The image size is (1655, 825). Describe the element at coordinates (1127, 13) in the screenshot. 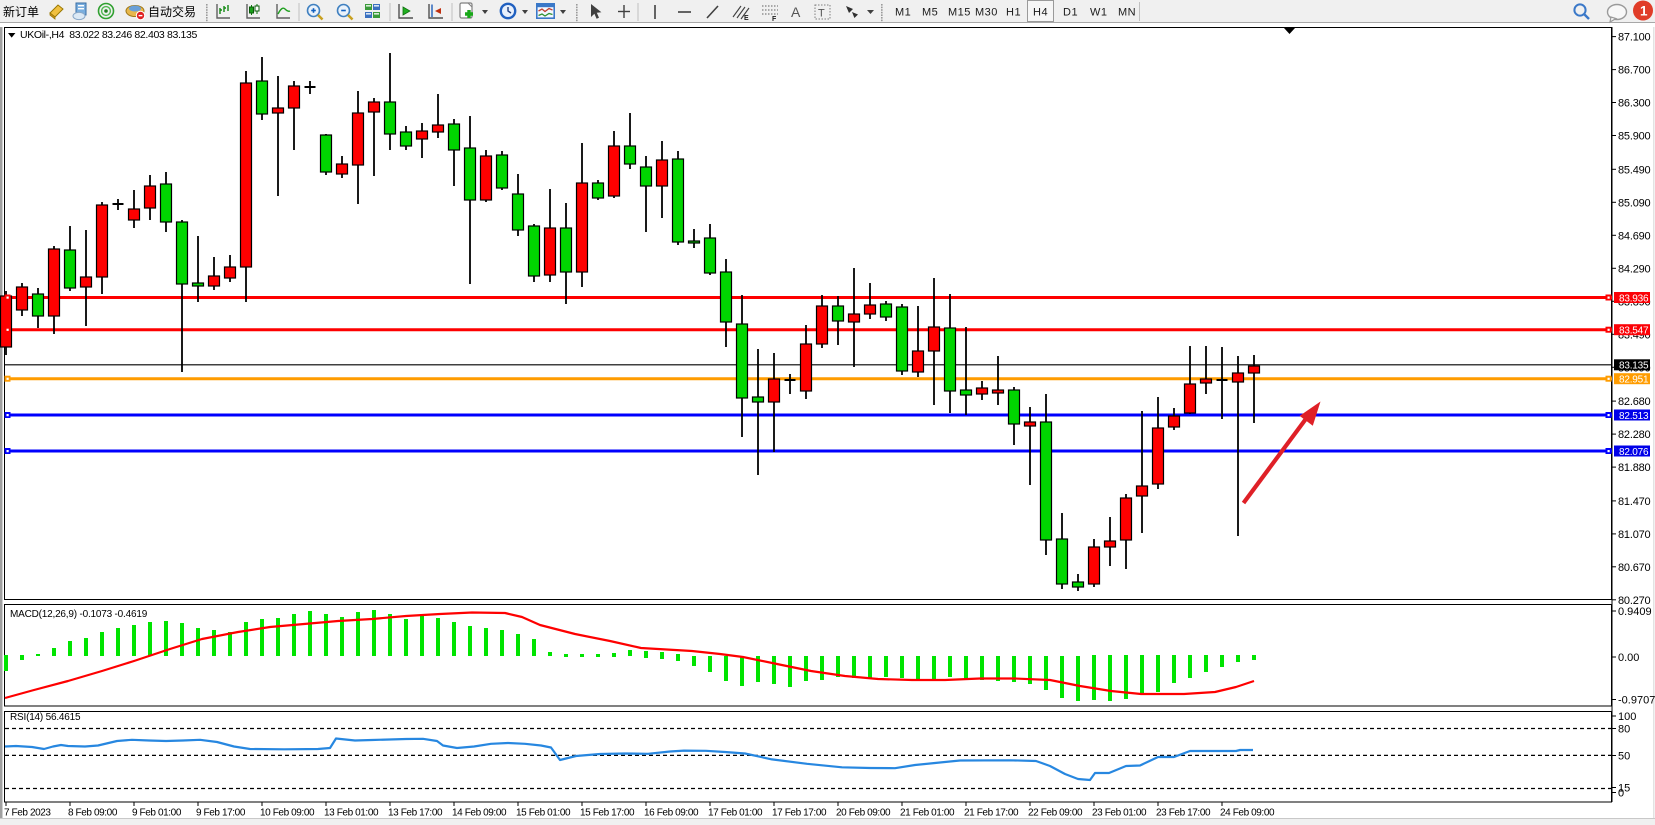

I see `svg-text: MN` at that location.